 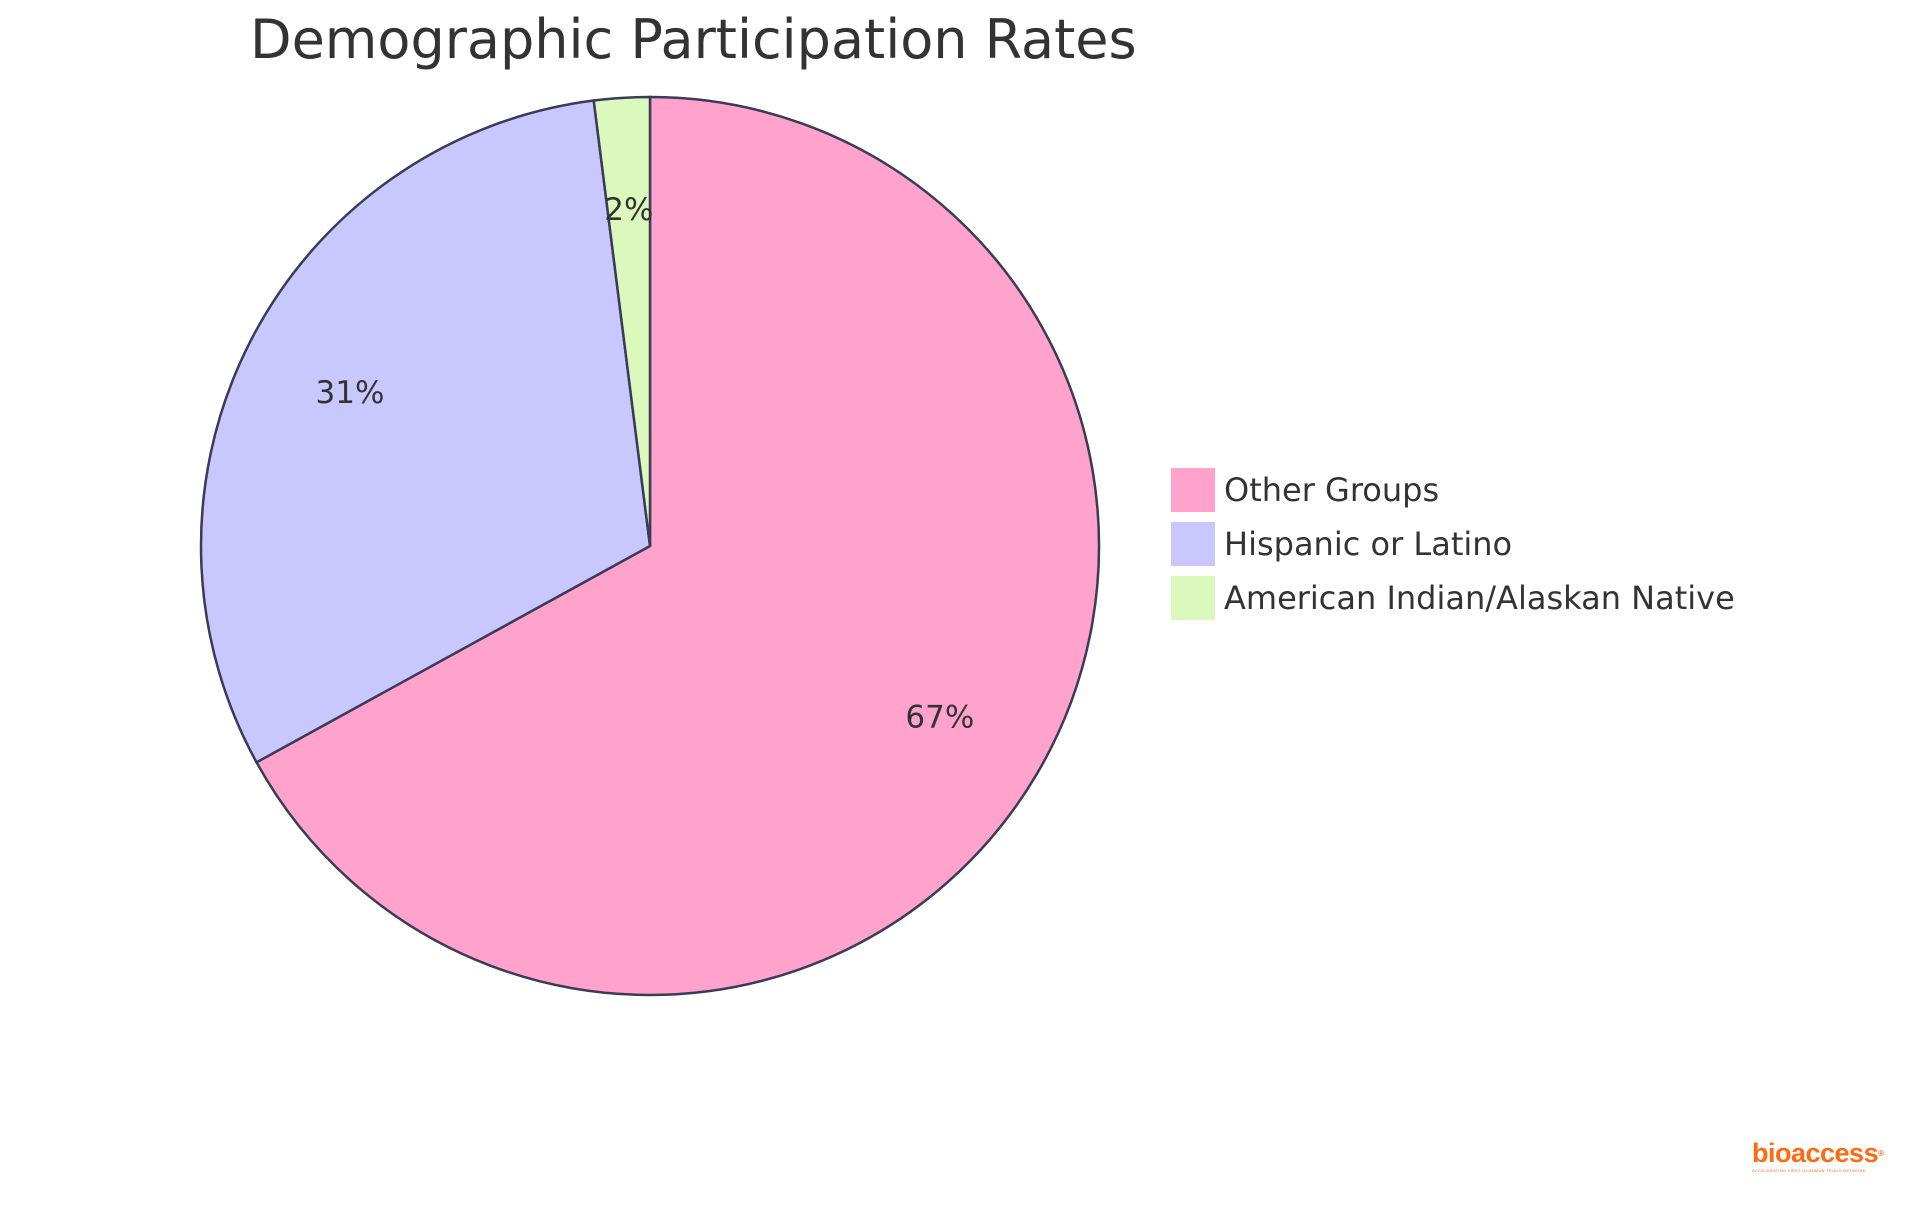 What do you see at coordinates (622, 321) in the screenshot?
I see `pie-slice-american-indian-alaskan-native` at bounding box center [622, 321].